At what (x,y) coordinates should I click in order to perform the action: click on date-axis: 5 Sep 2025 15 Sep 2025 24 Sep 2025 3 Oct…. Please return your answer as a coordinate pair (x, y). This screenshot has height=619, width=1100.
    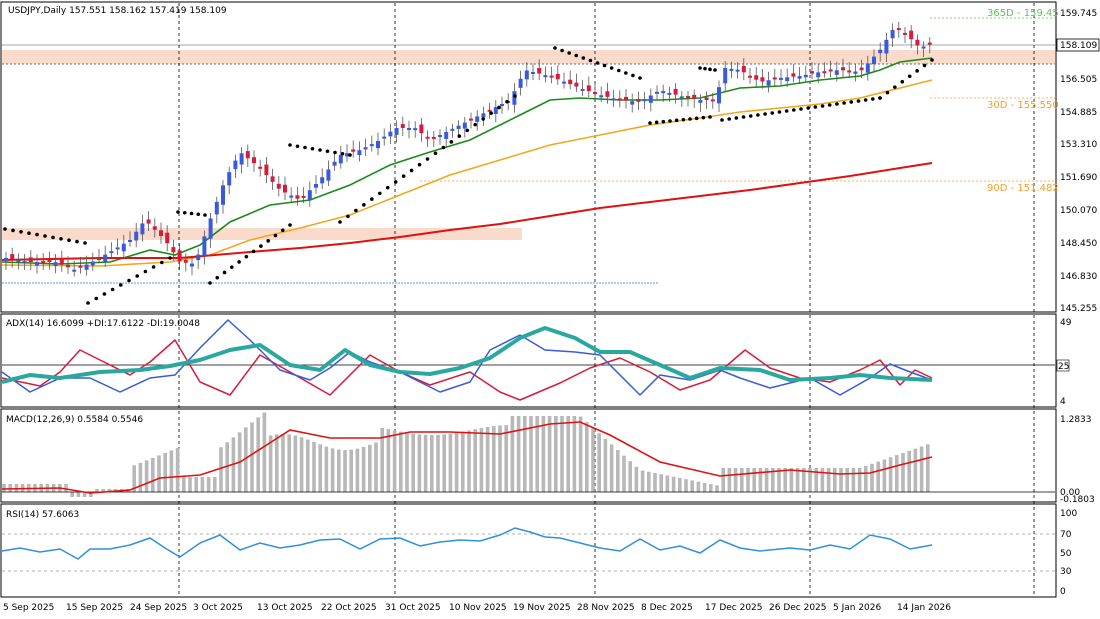
    Looking at the image, I should click on (477, 608).